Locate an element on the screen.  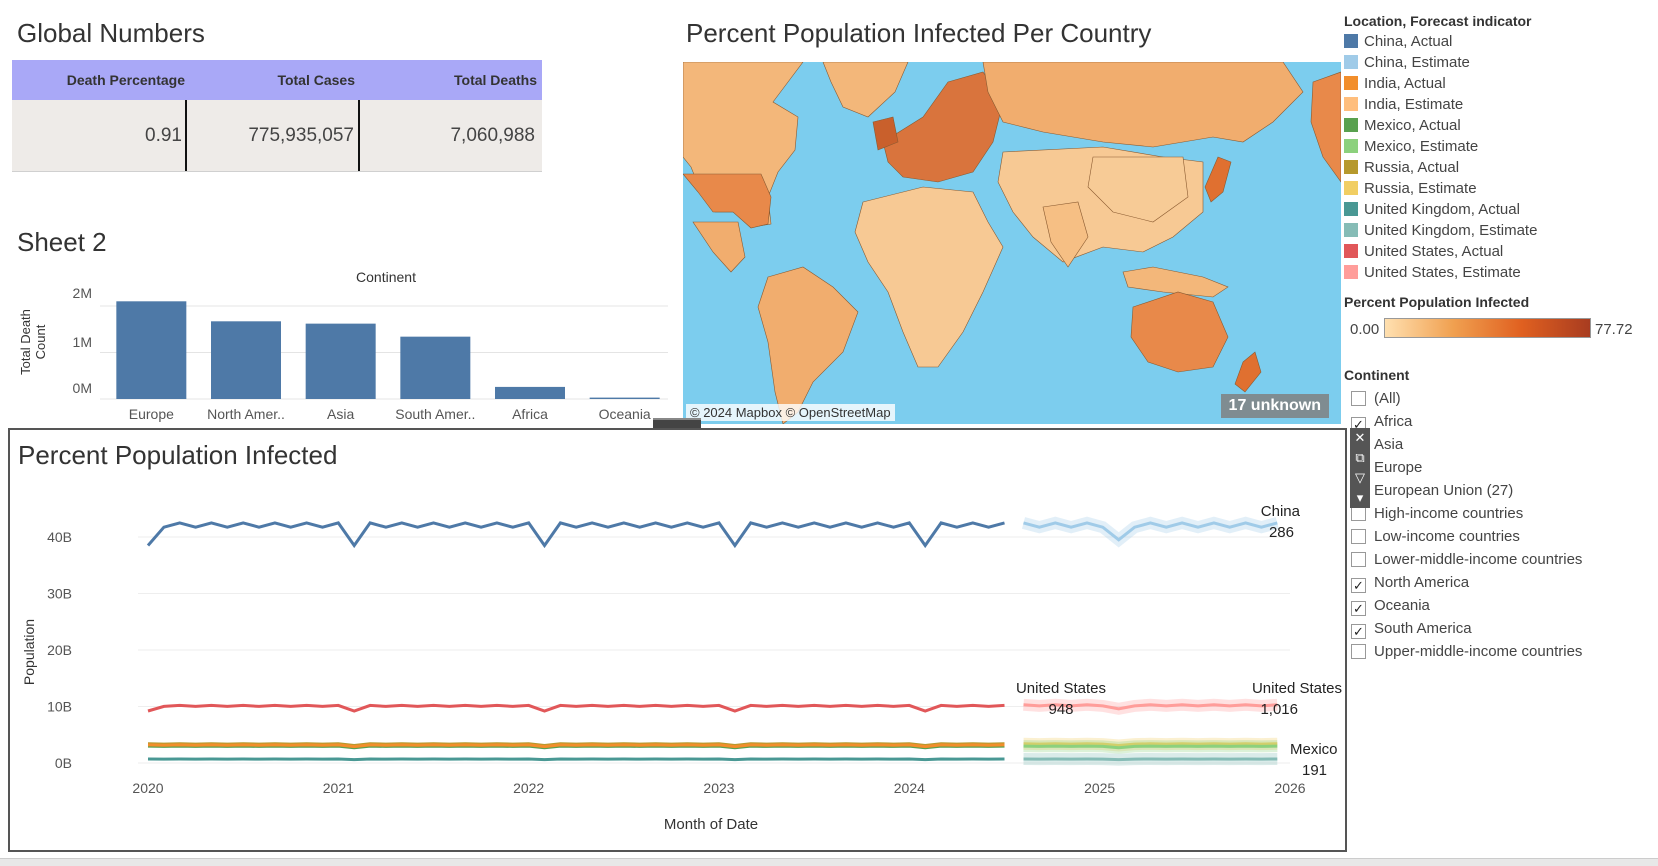
bar-chart-y-axis-title: Total DeathCount is located at coordinates (33, 342).